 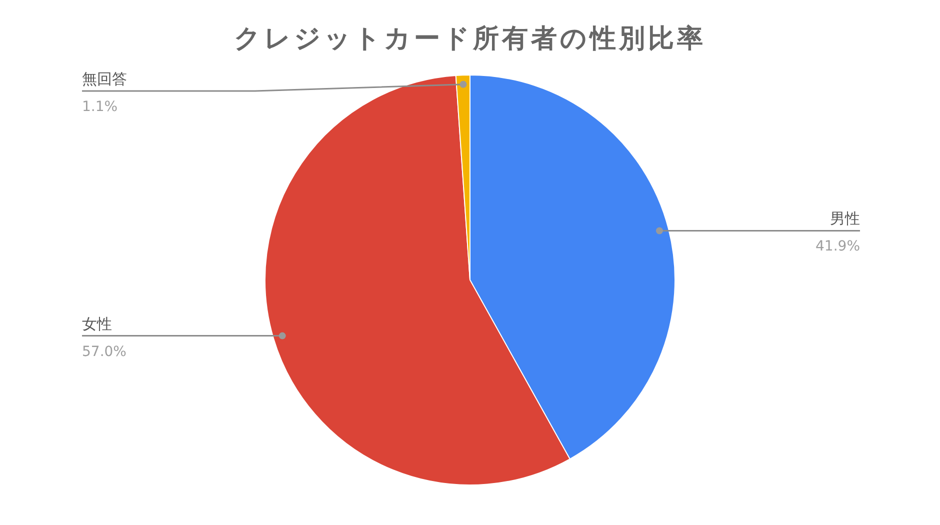 I want to click on chart-title: クレジットカード所有者の性別比率, so click(x=470, y=39).